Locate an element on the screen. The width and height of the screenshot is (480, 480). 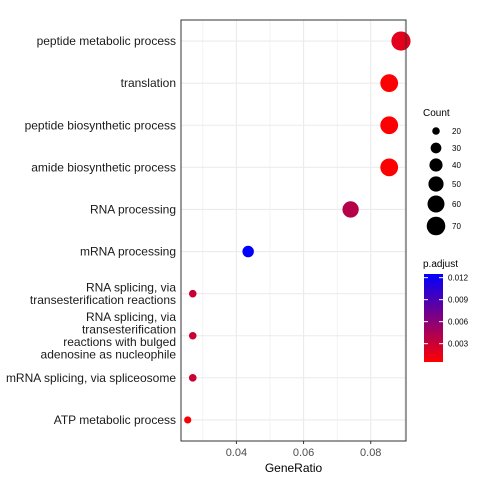
y-axis-label: translation is located at coordinates (148, 83).